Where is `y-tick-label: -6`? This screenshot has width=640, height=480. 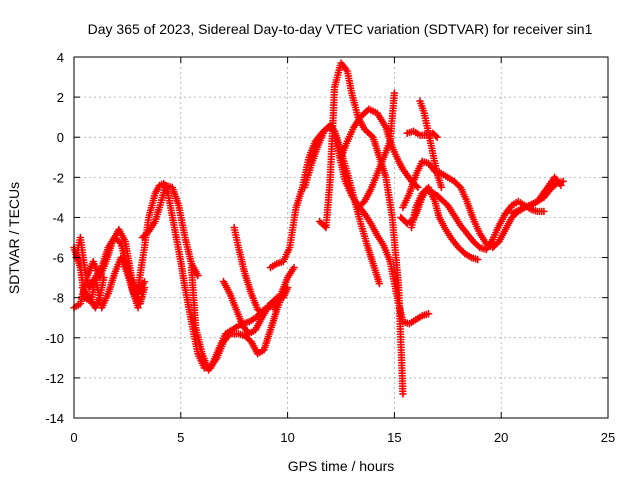 y-tick-label: -6 is located at coordinates (58, 258).